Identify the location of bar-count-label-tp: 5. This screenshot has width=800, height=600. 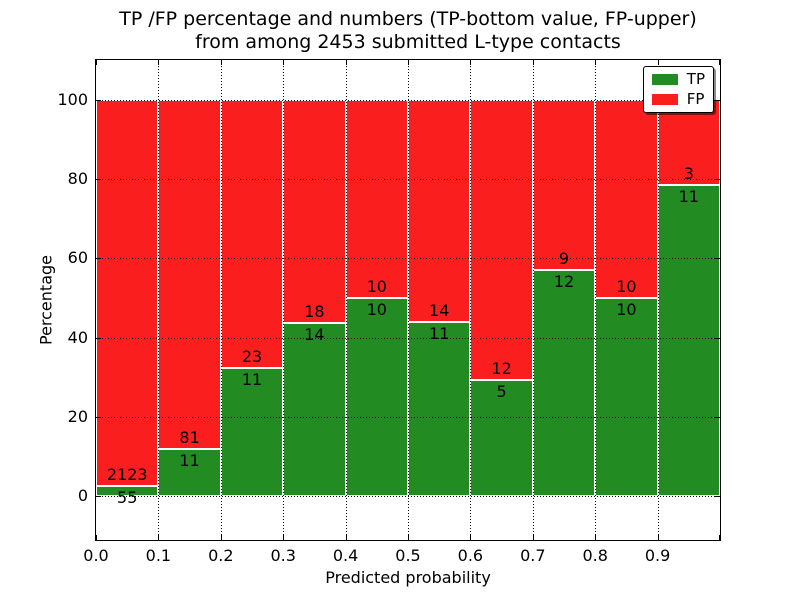
(501, 391).